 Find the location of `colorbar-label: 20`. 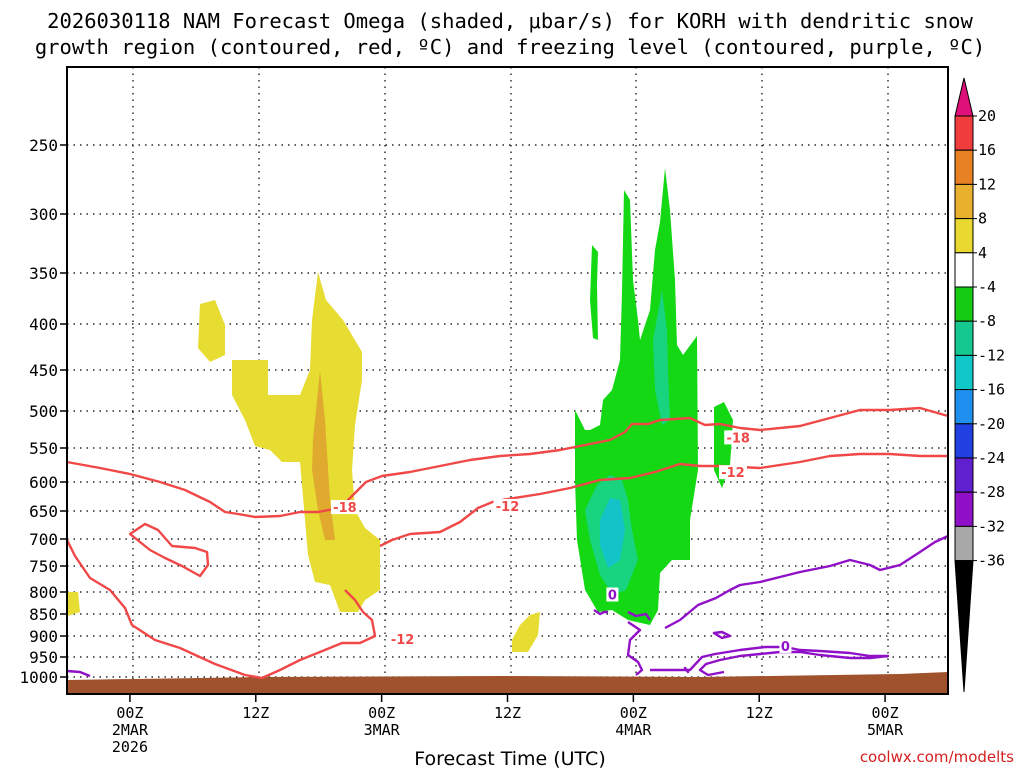

colorbar-label: 20 is located at coordinates (987, 116).